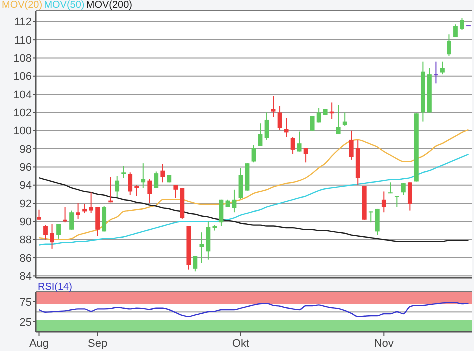 The width and height of the screenshot is (474, 351). What do you see at coordinates (23, 22) in the screenshot?
I see `y-tick-label: 112` at bounding box center [23, 22].